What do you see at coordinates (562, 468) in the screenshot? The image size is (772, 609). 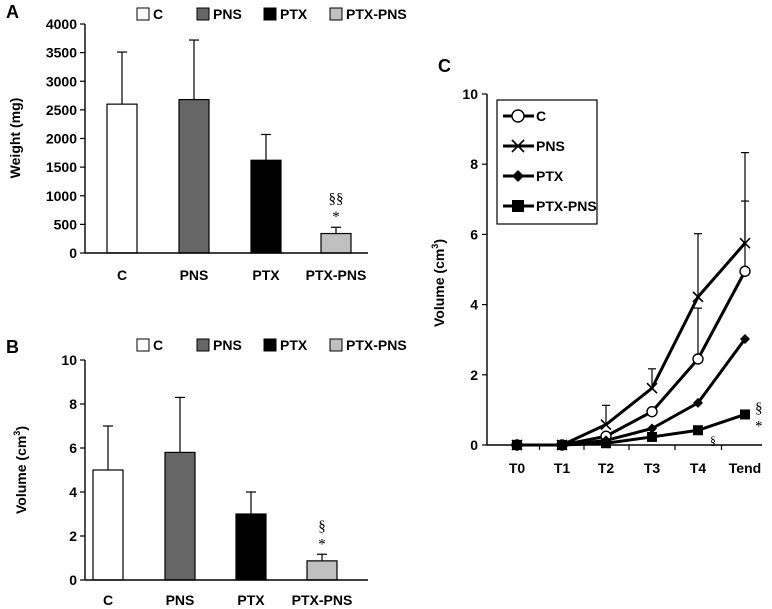 I see `x-label-t1: T1` at bounding box center [562, 468].